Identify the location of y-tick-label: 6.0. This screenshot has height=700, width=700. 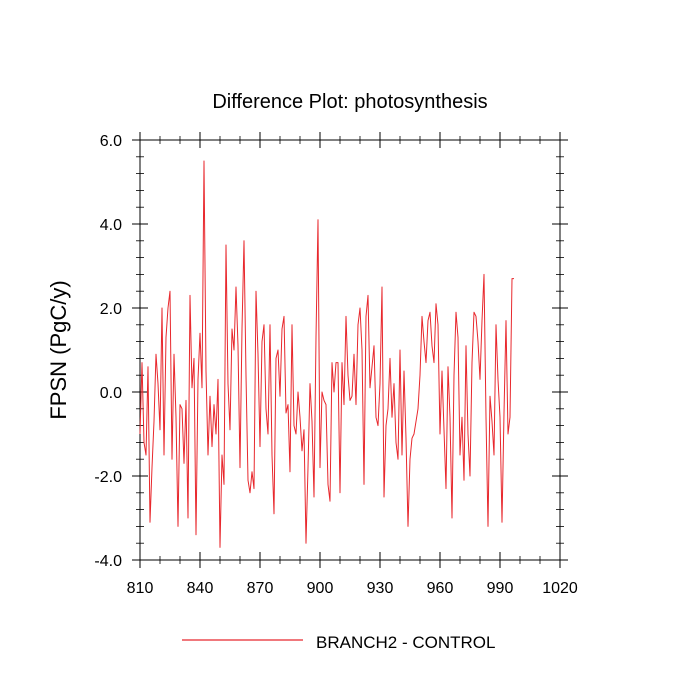
(111, 141).